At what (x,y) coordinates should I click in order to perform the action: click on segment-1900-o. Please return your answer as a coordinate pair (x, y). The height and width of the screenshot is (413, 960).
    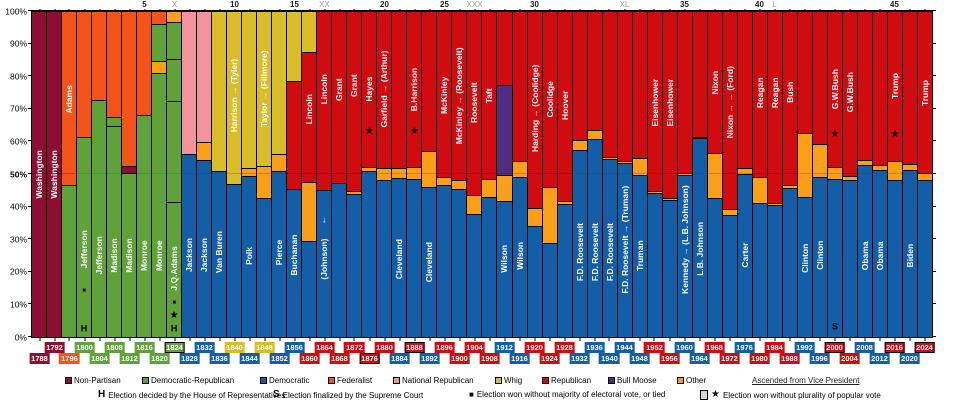
    Looking at the image, I should click on (459, 184).